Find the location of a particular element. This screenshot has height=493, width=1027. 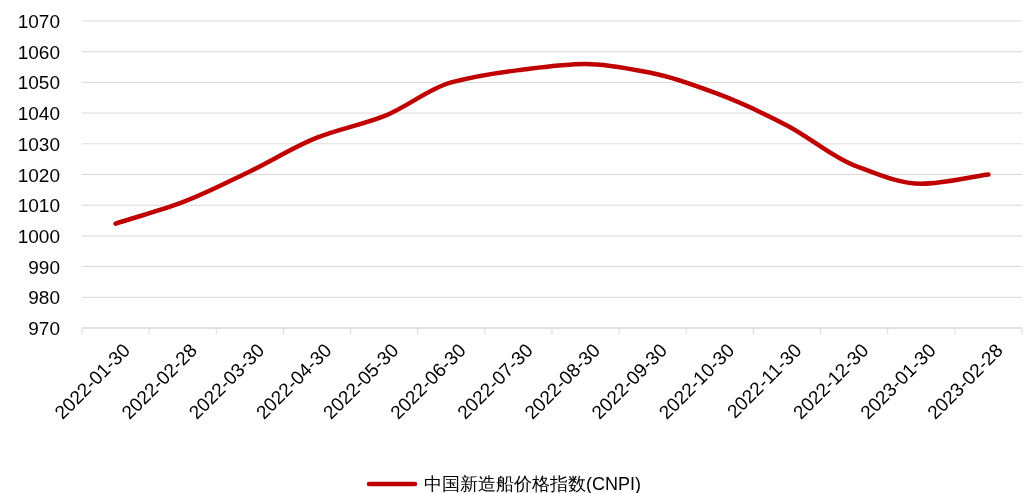

y-tick-label: 970 is located at coordinates (44, 328).